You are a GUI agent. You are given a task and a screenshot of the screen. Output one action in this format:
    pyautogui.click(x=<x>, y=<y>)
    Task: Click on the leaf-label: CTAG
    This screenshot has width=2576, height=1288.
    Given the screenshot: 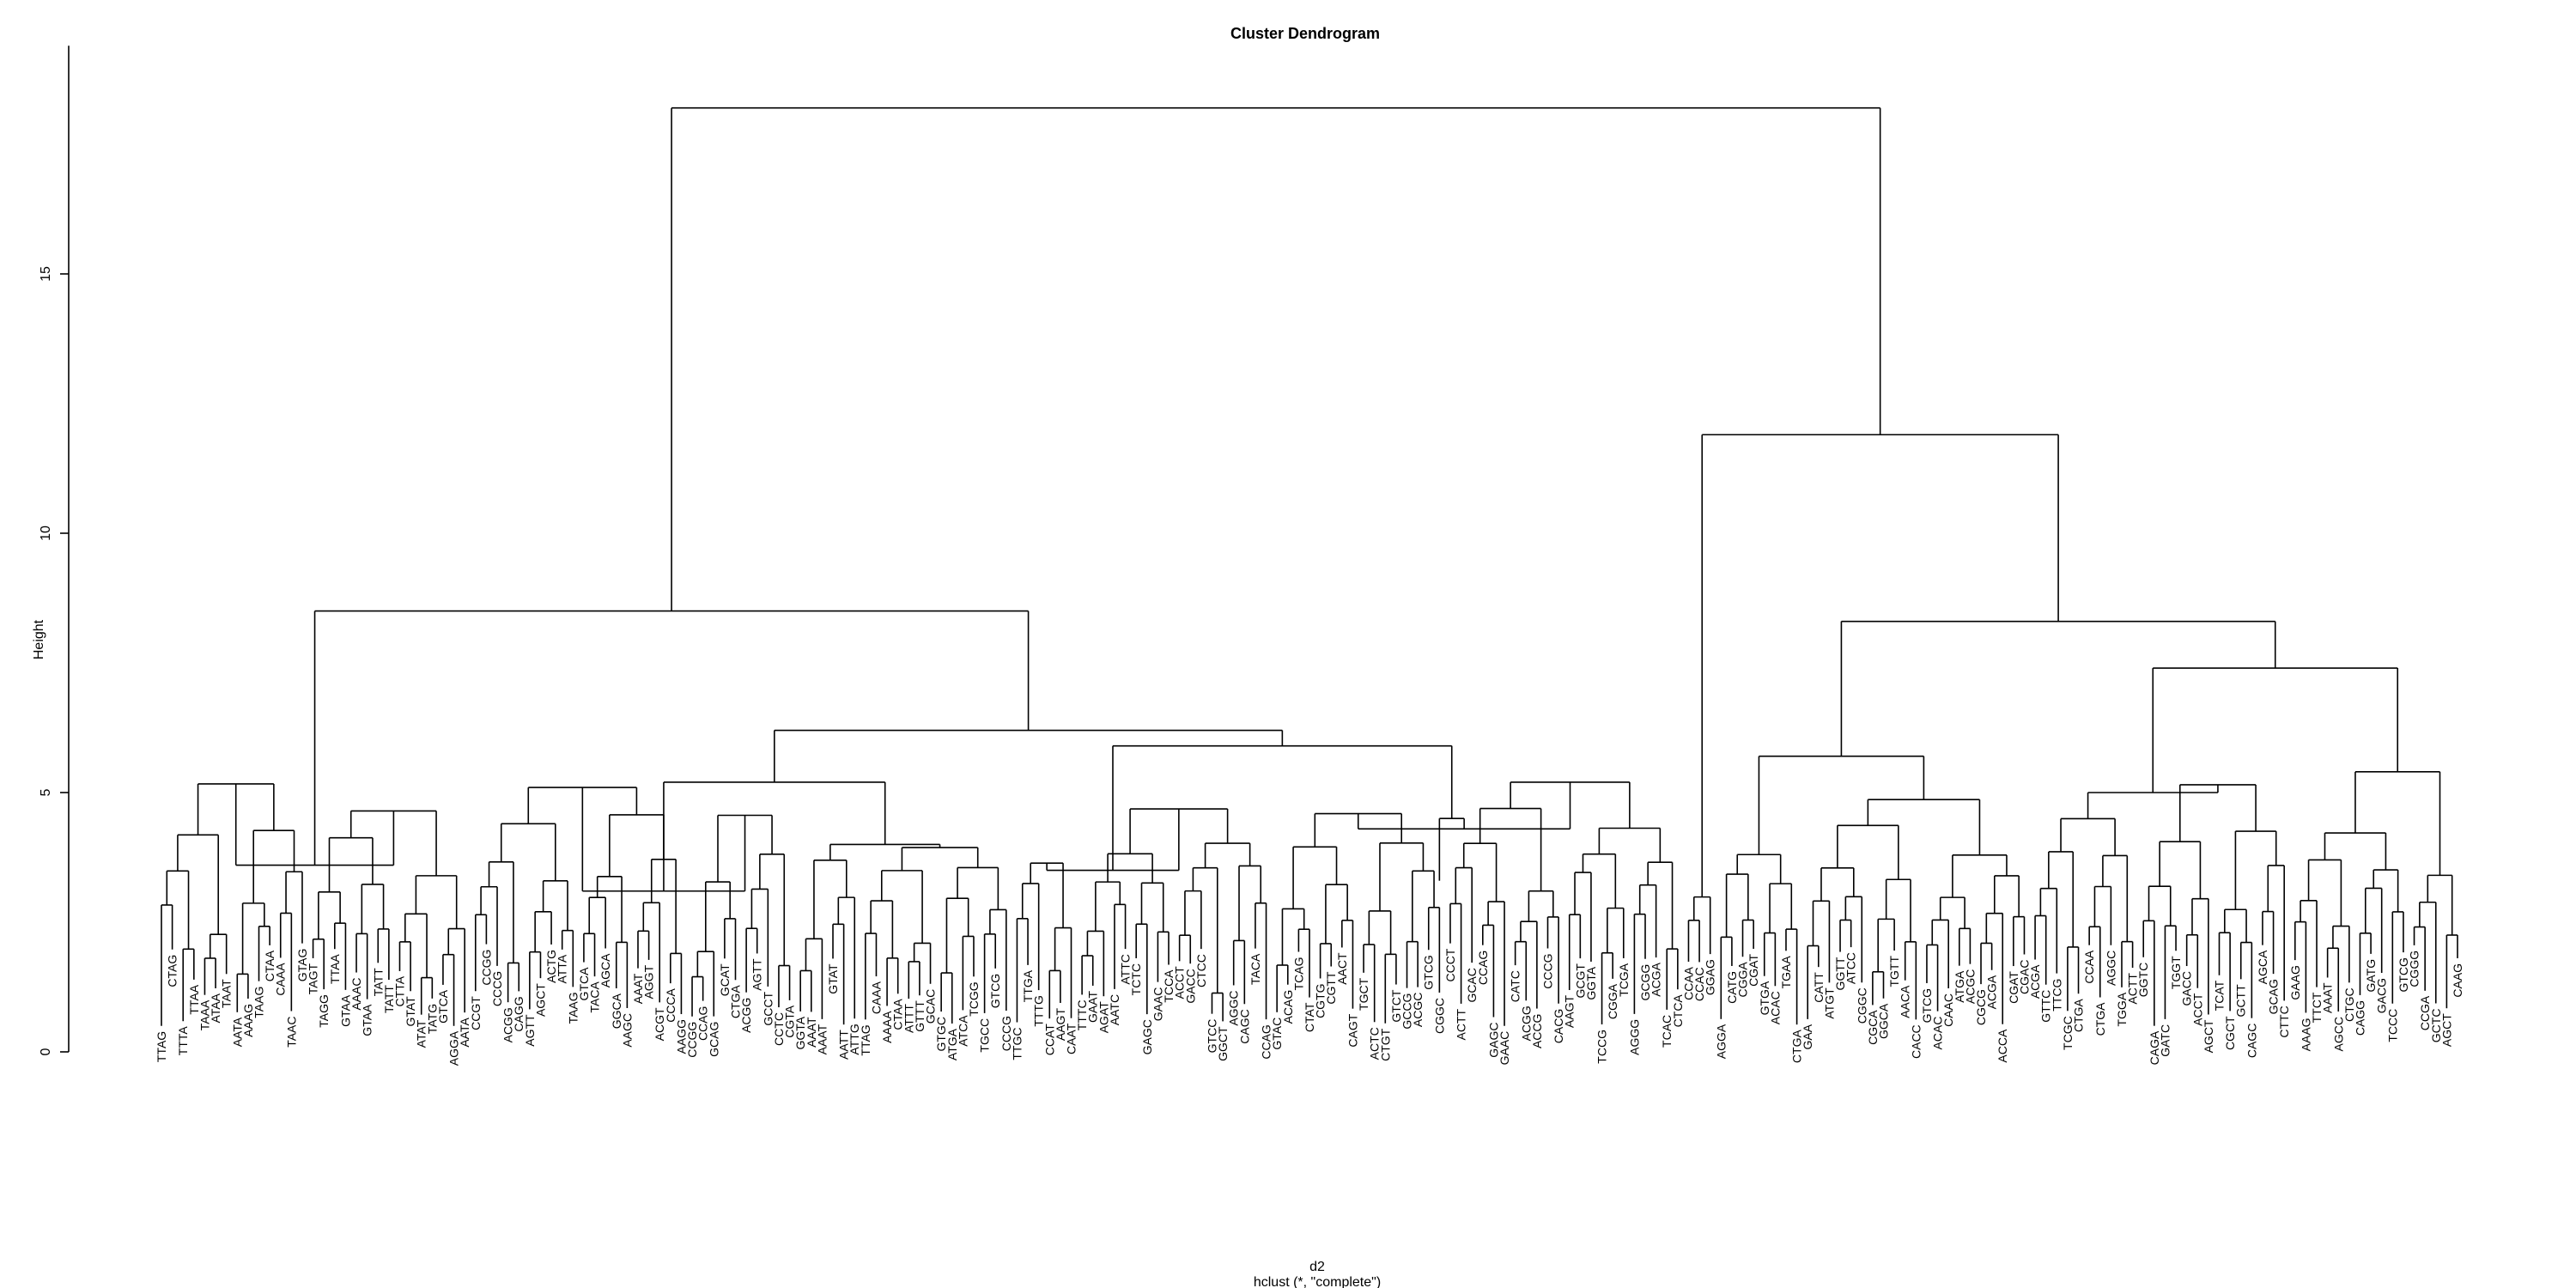 What is the action you would take?
    pyautogui.click(x=172, y=971)
    